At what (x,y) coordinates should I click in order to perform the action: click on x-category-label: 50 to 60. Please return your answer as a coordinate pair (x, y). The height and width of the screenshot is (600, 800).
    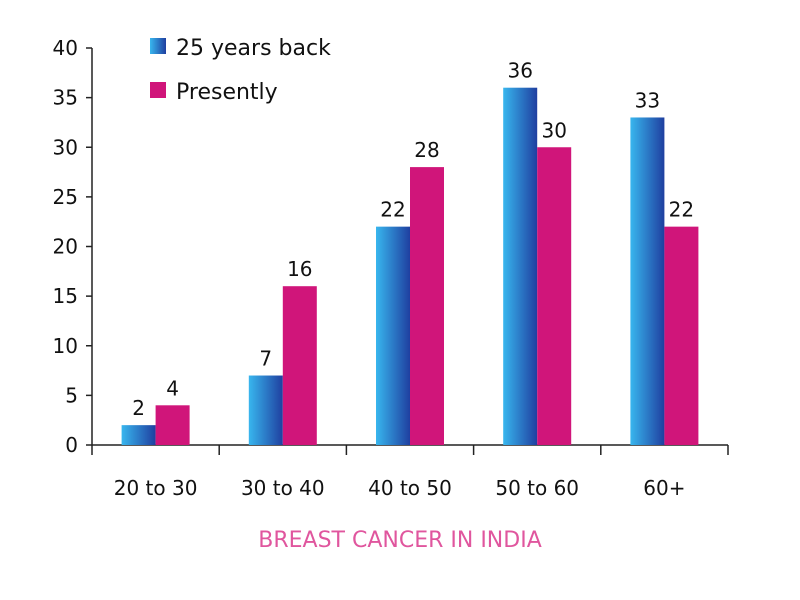
    Looking at the image, I should click on (537, 488).